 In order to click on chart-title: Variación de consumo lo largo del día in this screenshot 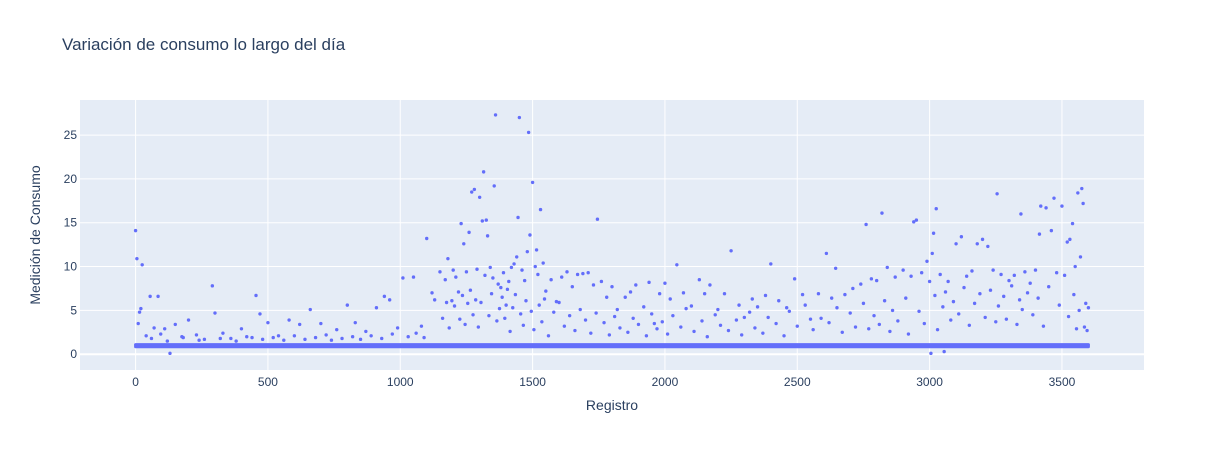, I will do `click(204, 44)`.